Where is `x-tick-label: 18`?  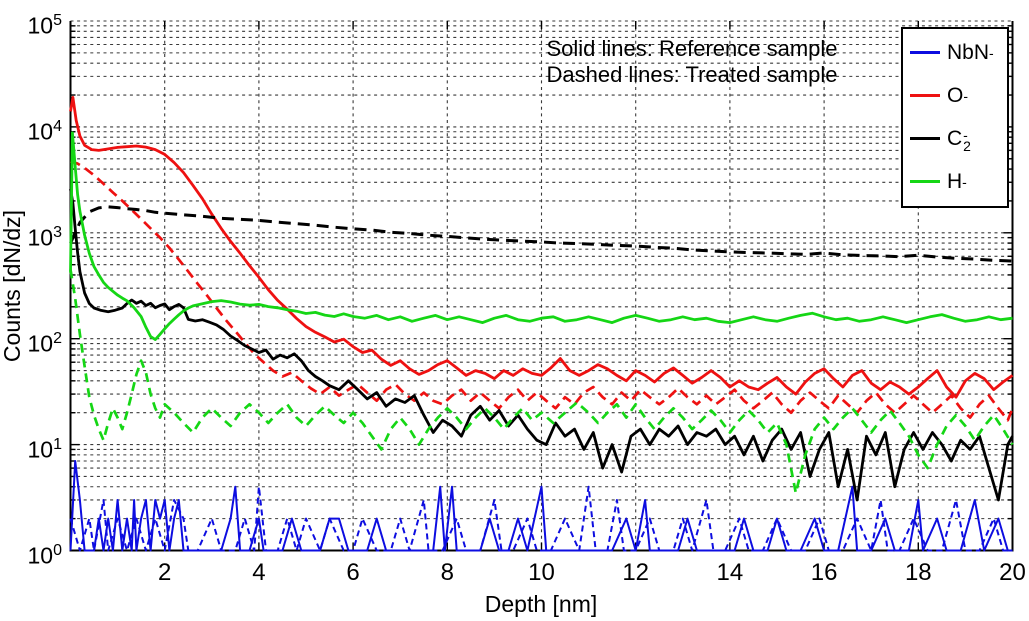
x-tick-label: 18 is located at coordinates (918, 572).